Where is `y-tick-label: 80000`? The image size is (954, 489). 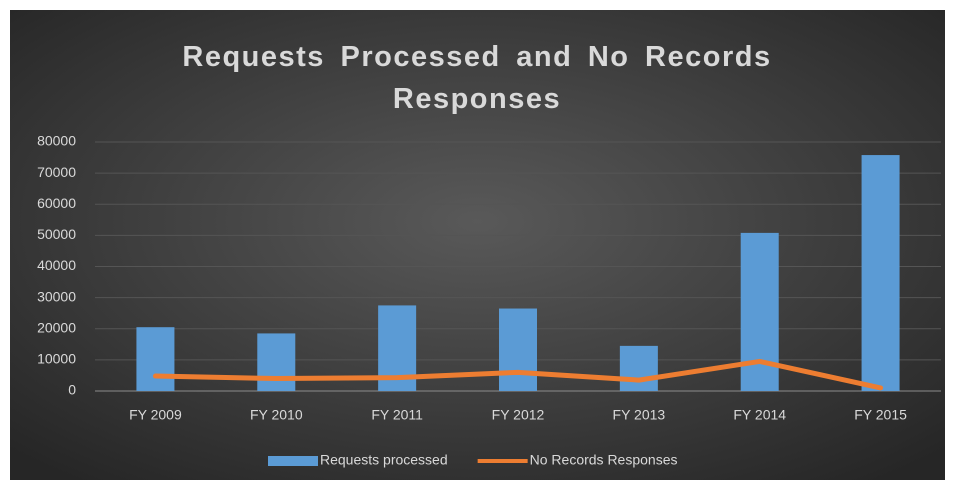
y-tick-label: 80000 is located at coordinates (56, 141).